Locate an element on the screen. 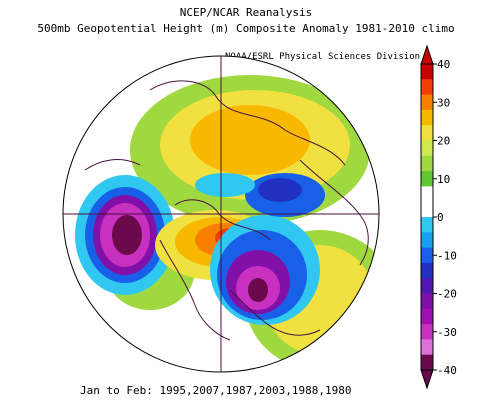  colorbar-tick-label: 40 is located at coordinates (443, 64).